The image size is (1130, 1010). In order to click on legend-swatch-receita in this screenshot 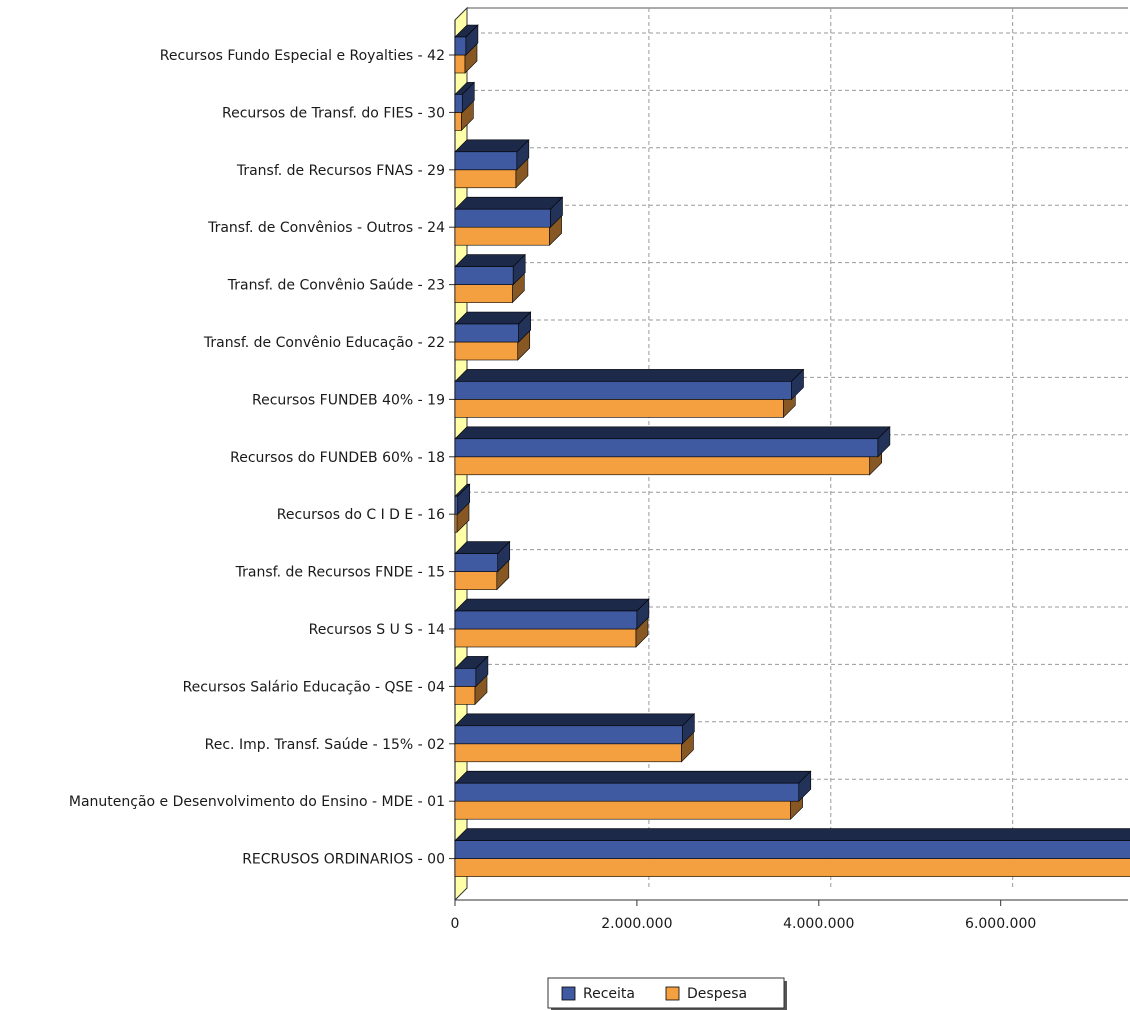, I will do `click(568, 993)`.